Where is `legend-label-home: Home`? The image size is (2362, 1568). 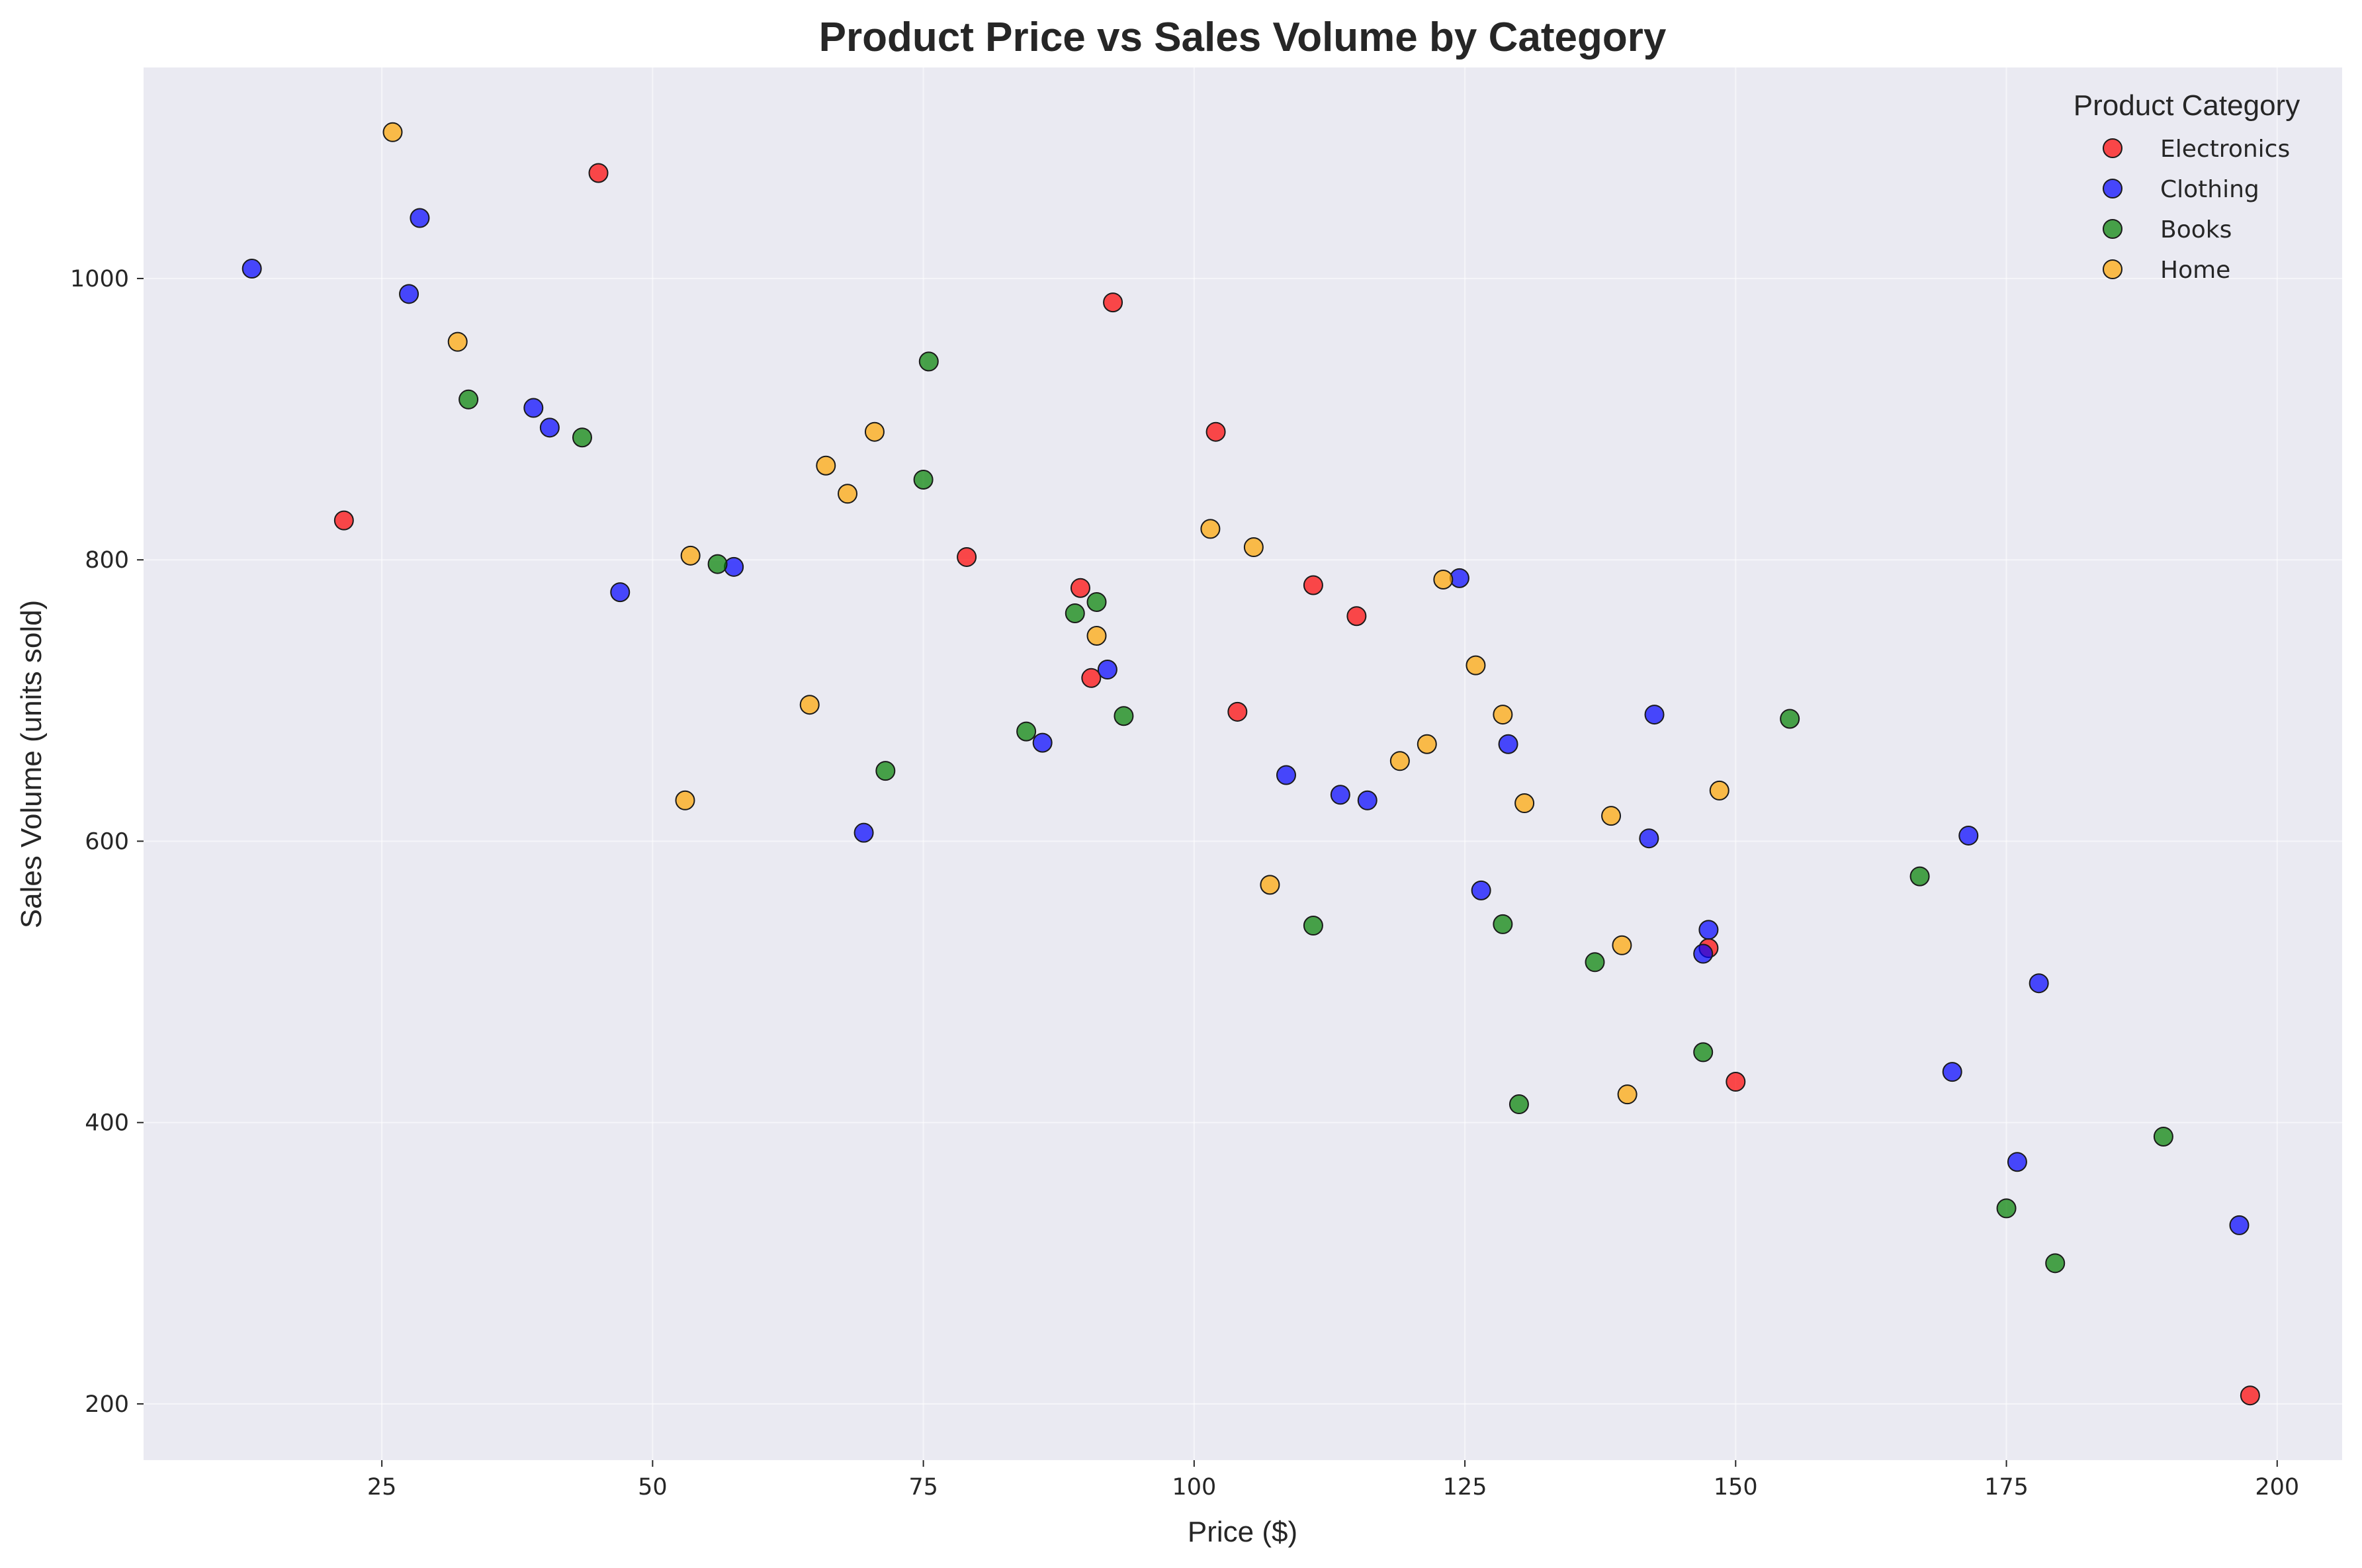 legend-label-home: Home is located at coordinates (2195, 270).